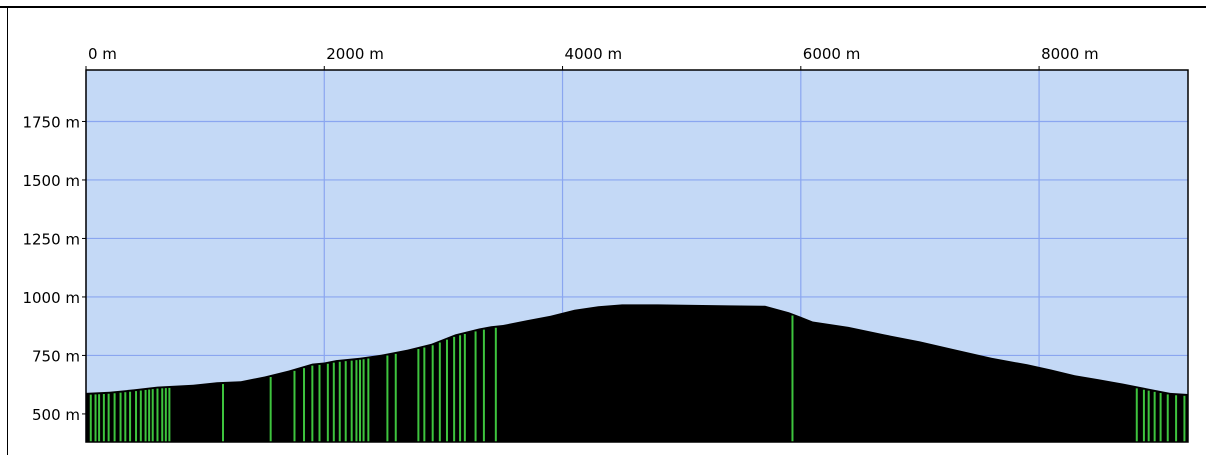 Image resolution: width=1206 pixels, height=455 pixels. Describe the element at coordinates (7, 231) in the screenshot. I see `frame-left-border` at that location.